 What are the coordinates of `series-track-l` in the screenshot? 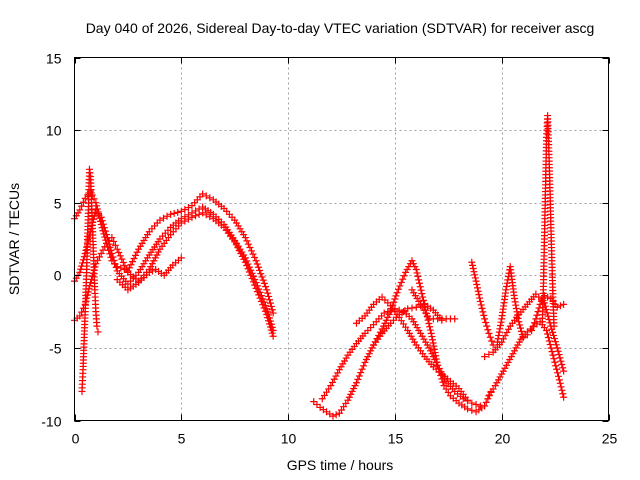 It's located at (433, 304).